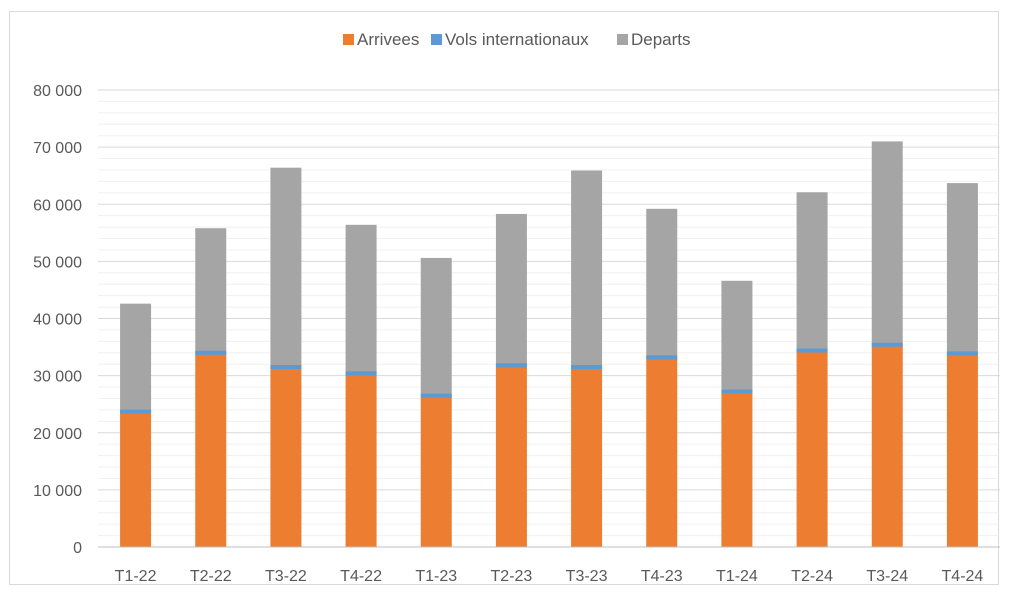 Image resolution: width=1011 pixels, height=592 pixels. Describe the element at coordinates (662, 576) in the screenshot. I see `x-tick-label: T4-23` at that location.